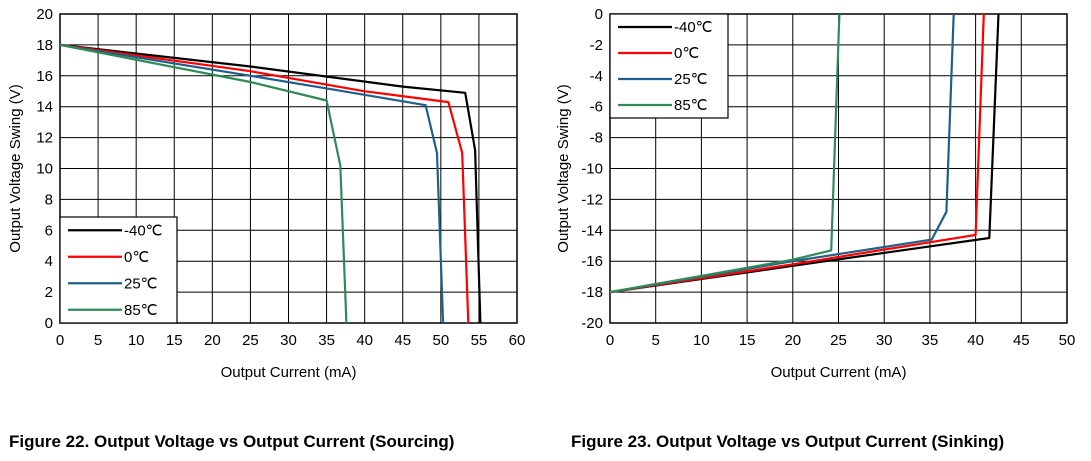  I want to click on y-tick-label: -20, so click(592, 323).